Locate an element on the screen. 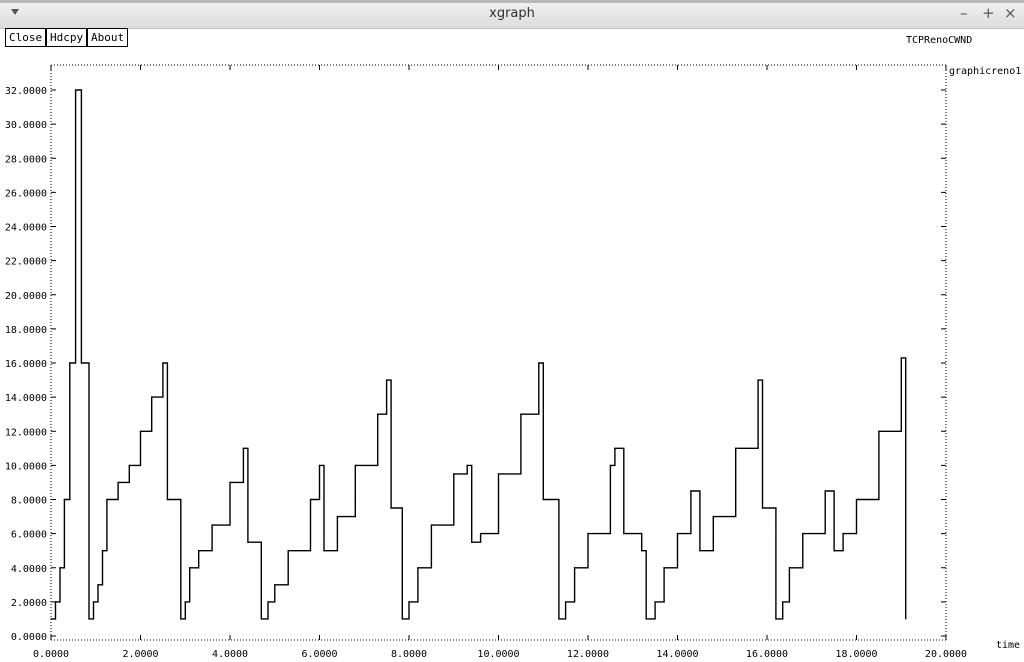 This screenshot has width=1024, height=662. x-tick-label: 12.0000 is located at coordinates (588, 654).